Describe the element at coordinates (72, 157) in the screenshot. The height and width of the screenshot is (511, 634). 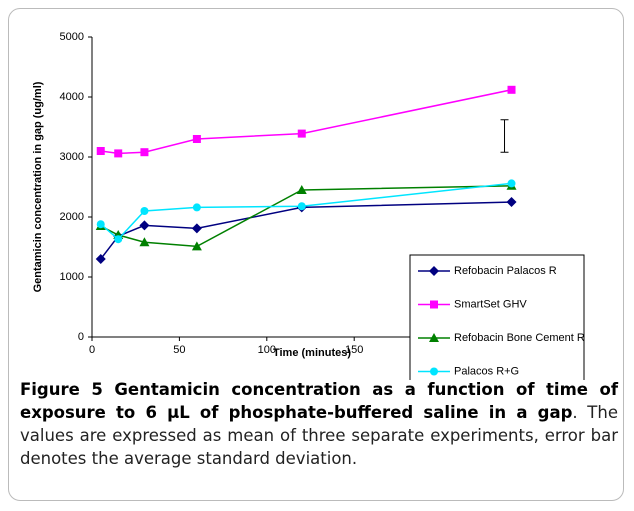
I see `y-tick-label: 3000` at that location.